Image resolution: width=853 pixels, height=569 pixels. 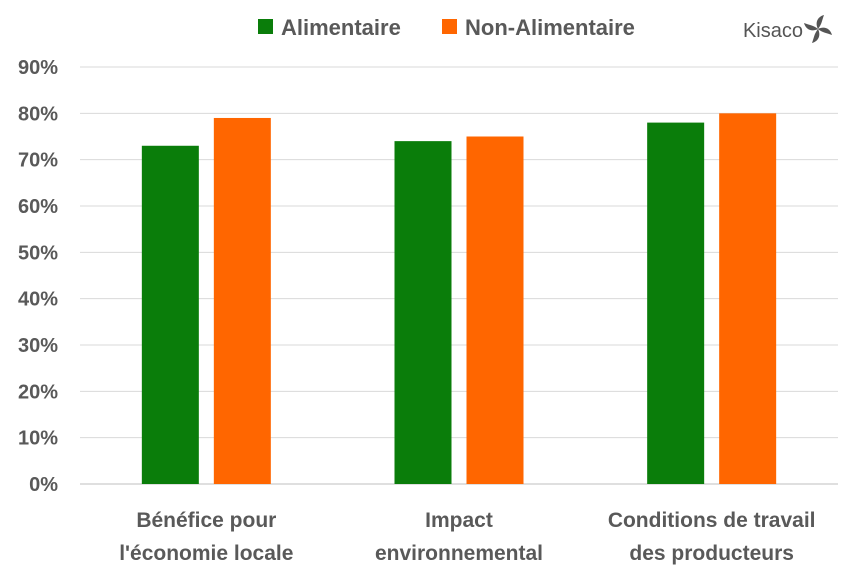 What do you see at coordinates (818, 29) in the screenshot?
I see `pinwheel-icon` at bounding box center [818, 29].